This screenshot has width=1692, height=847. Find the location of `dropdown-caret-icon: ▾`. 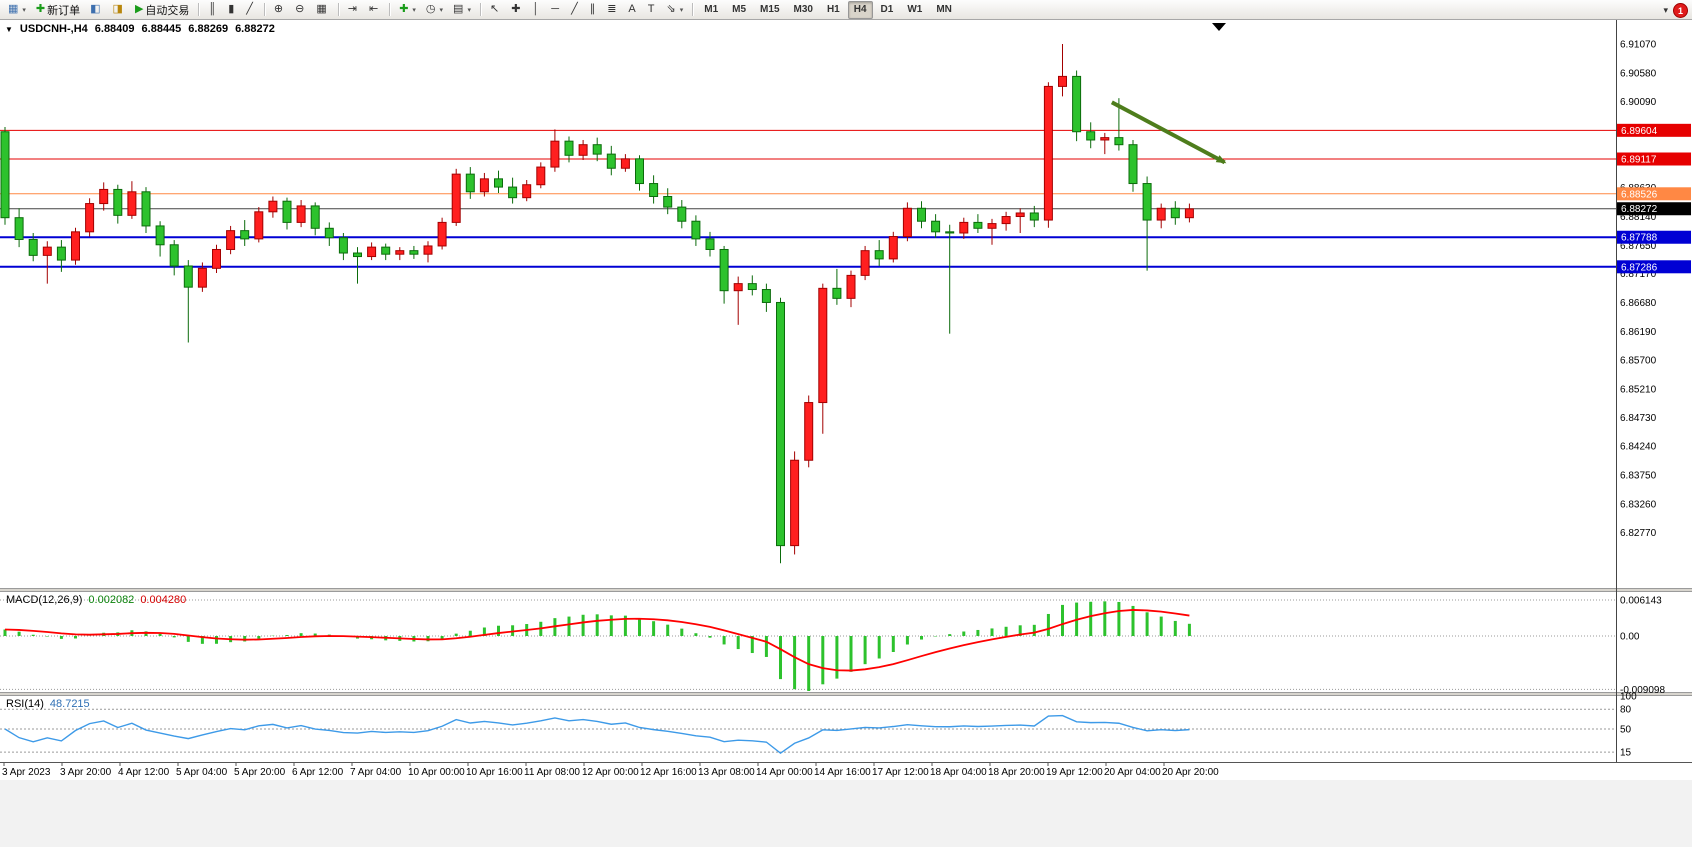

dropdown-caret-icon: ▾ is located at coordinates (24, 10).